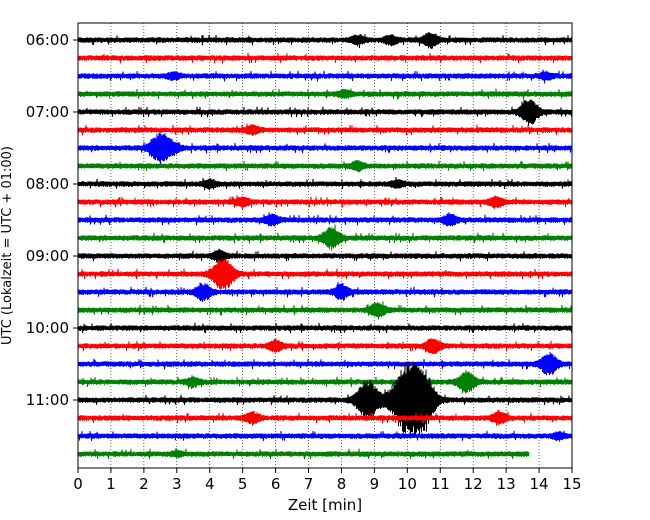  I want to click on y-tick-label: 09:00, so click(47, 256).